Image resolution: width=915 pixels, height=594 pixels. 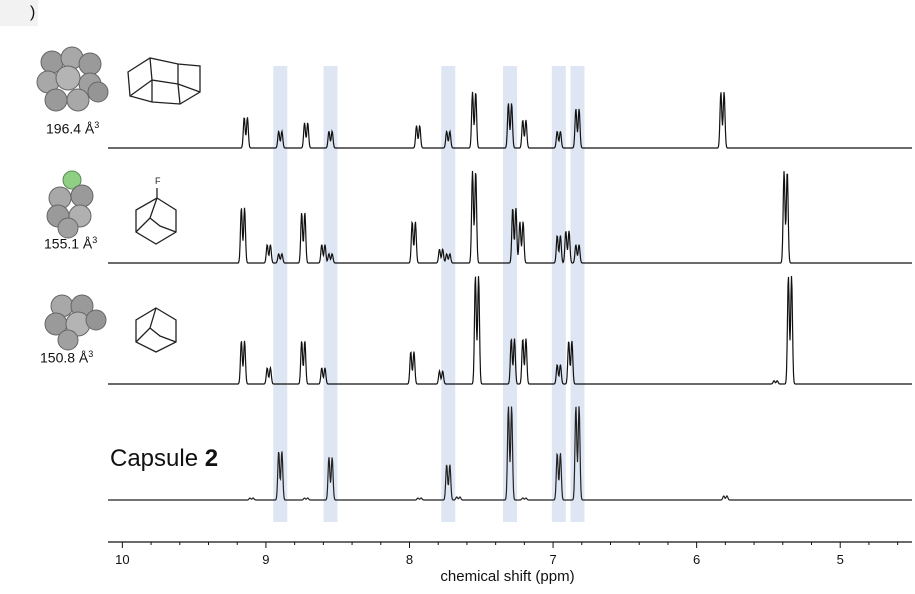 What do you see at coordinates (840, 559) in the screenshot?
I see `x-tick-label: 5` at bounding box center [840, 559].